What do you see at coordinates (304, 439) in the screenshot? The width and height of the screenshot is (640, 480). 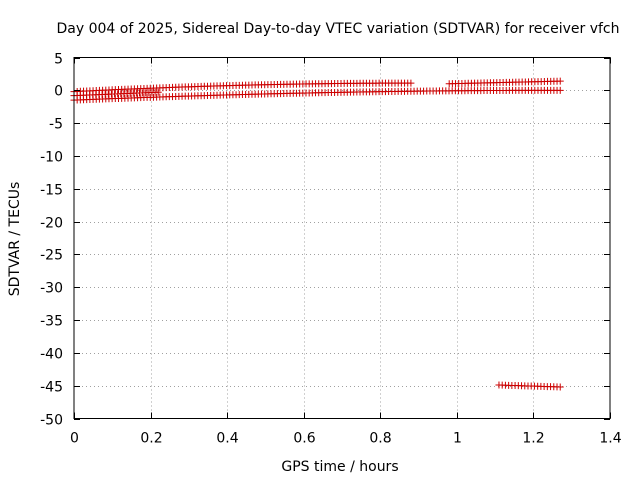 I see `x-tick-label: 0.6` at bounding box center [304, 439].